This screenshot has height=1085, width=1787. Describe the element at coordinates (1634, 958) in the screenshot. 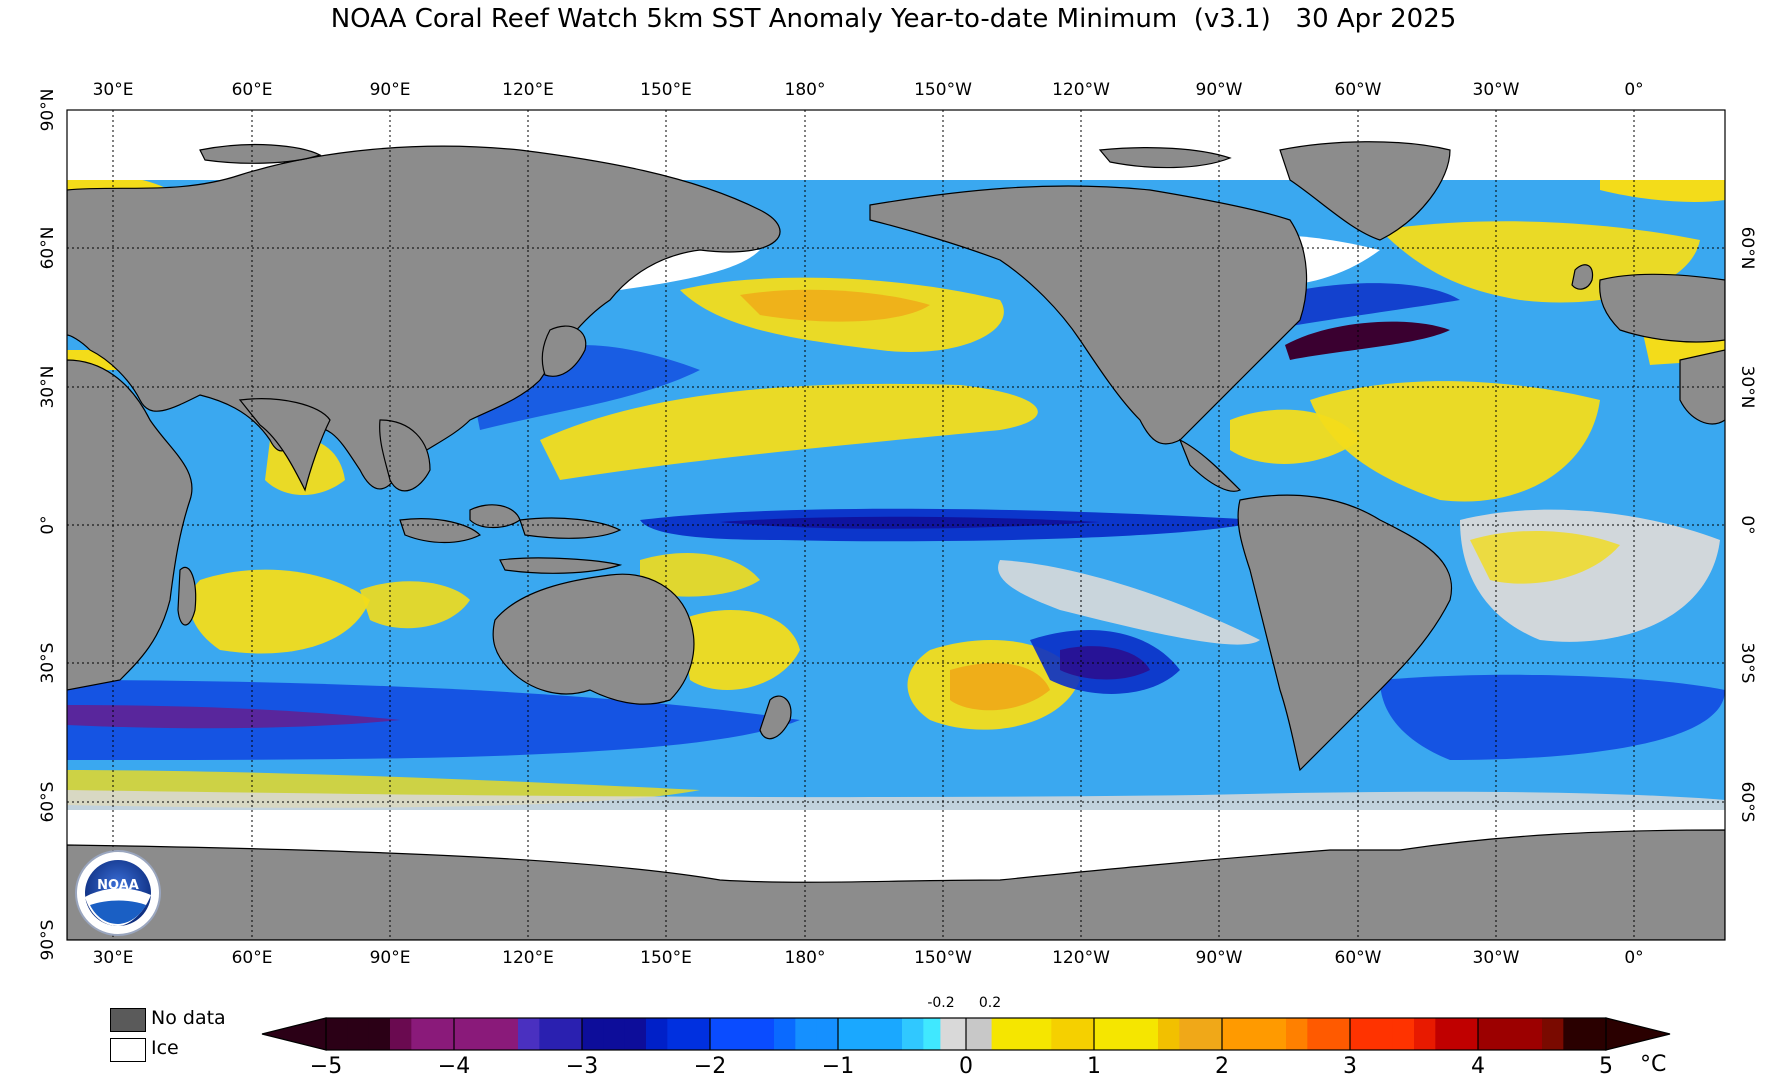

I see `longitude-label-bottom: 0°` at that location.